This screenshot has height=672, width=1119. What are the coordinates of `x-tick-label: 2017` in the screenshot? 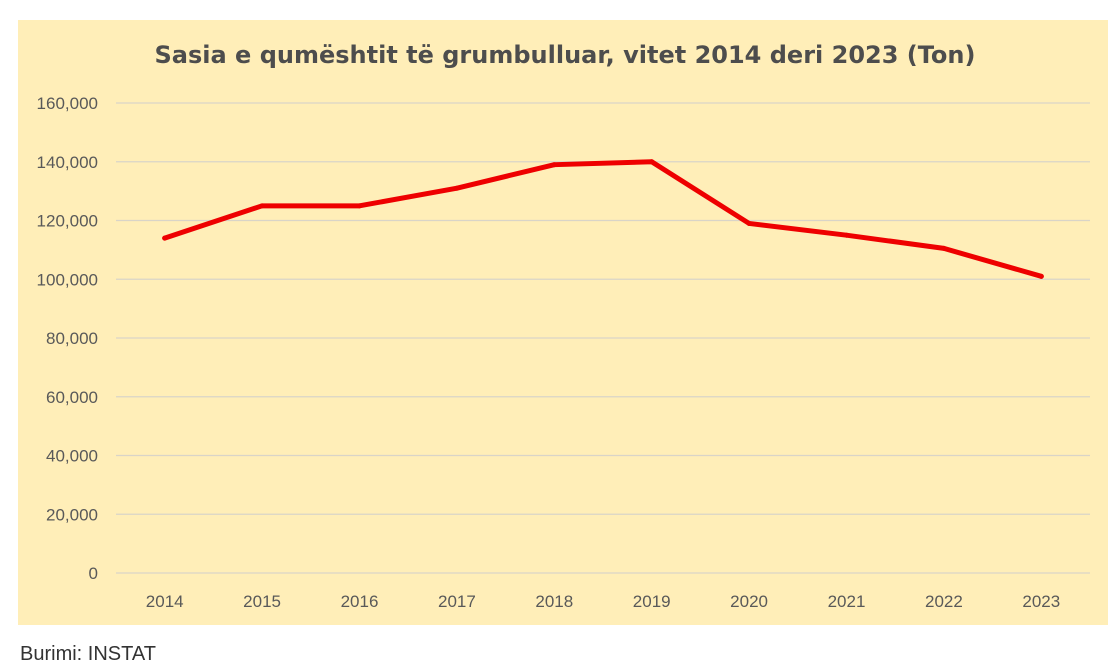 It's located at (457, 601).